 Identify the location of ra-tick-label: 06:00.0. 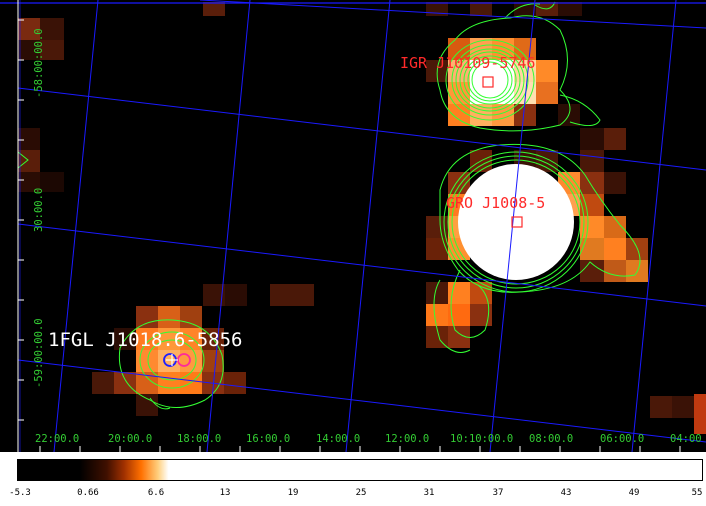
(622, 439).